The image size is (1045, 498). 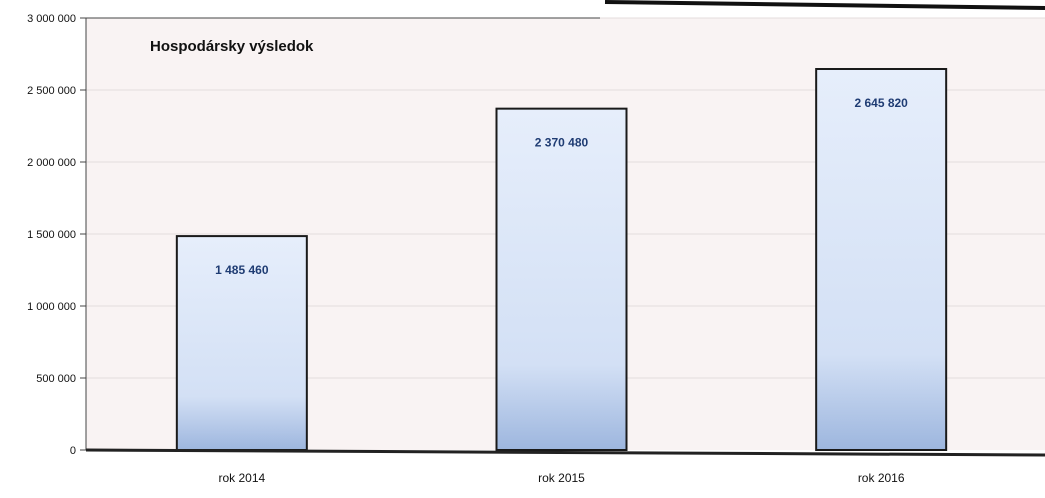 What do you see at coordinates (881, 478) in the screenshot?
I see `x-tick-label: rok 2016` at bounding box center [881, 478].